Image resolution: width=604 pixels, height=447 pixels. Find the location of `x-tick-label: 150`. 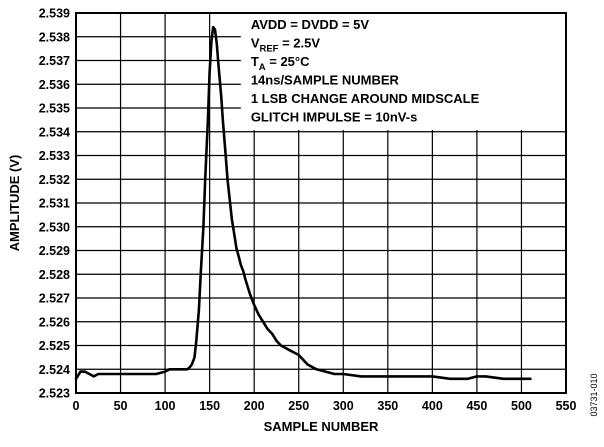

x-tick-label: 150 is located at coordinates (209, 406).